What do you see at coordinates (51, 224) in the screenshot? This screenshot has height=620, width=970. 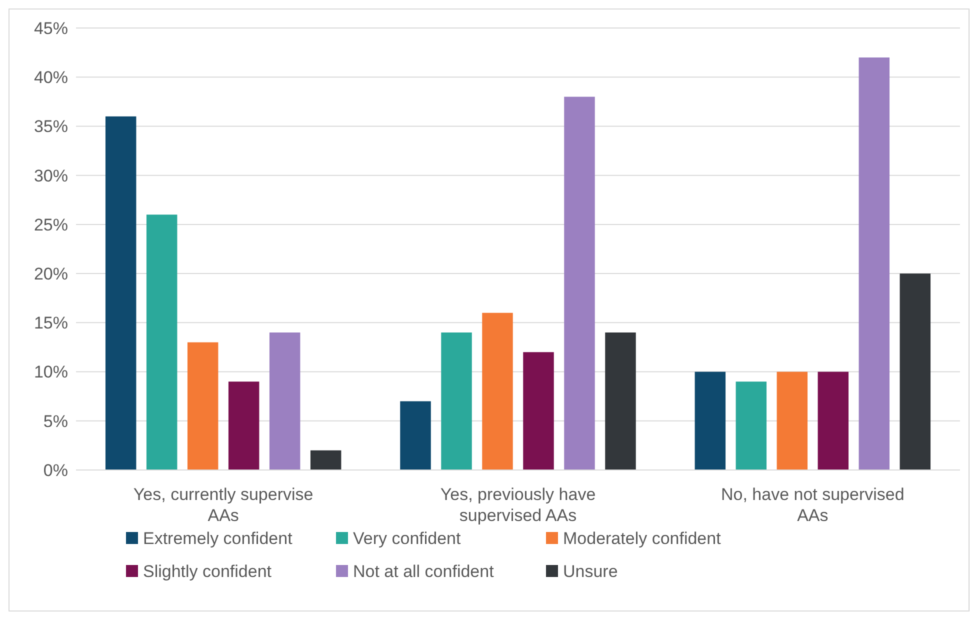 I see `y-tick-label: 25%` at bounding box center [51, 224].